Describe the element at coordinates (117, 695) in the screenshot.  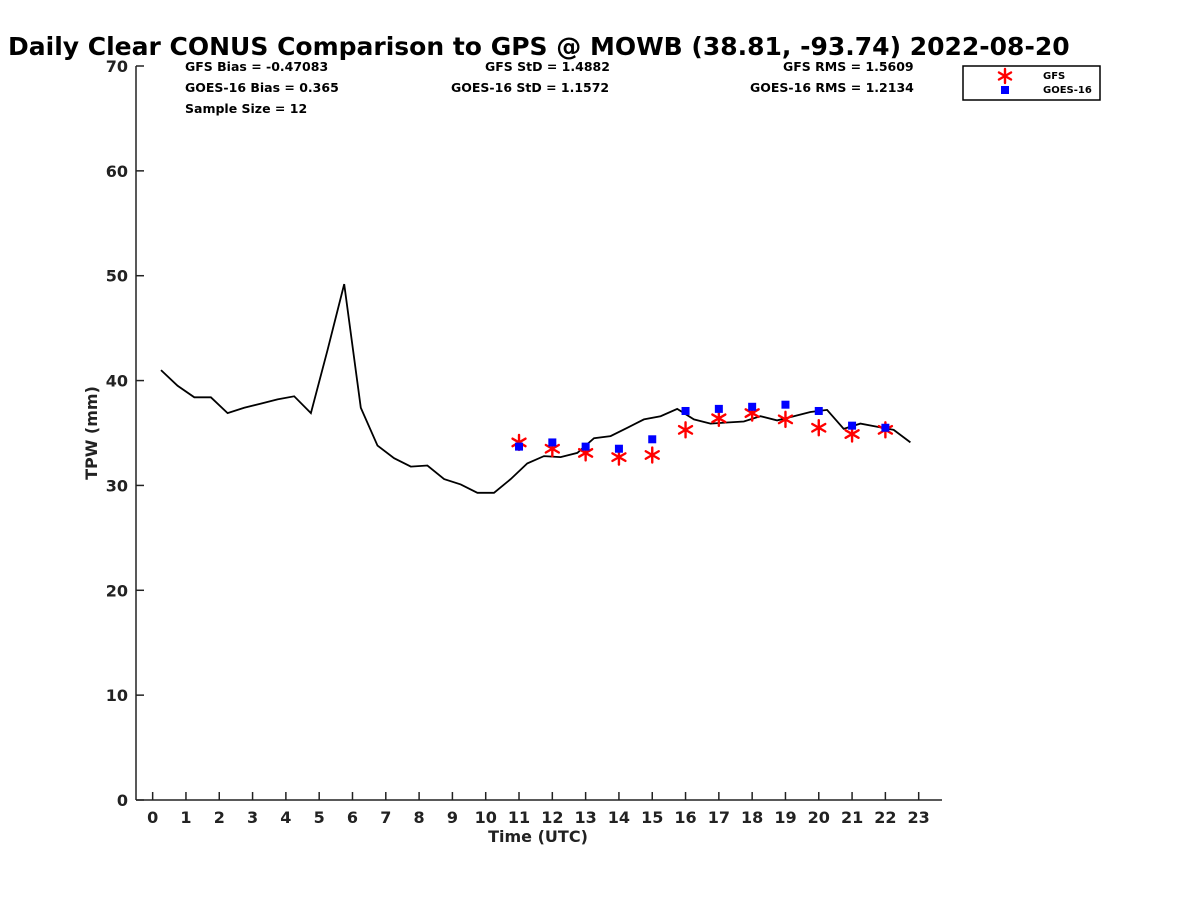
I see `y-tick-label: 10` at that location.